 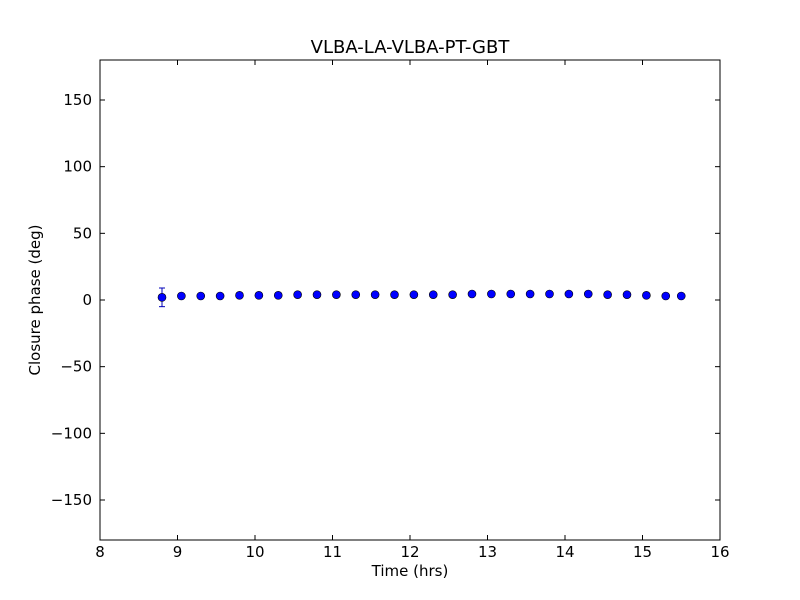 What do you see at coordinates (564, 552) in the screenshot?
I see `x-tick-label: 14` at bounding box center [564, 552].